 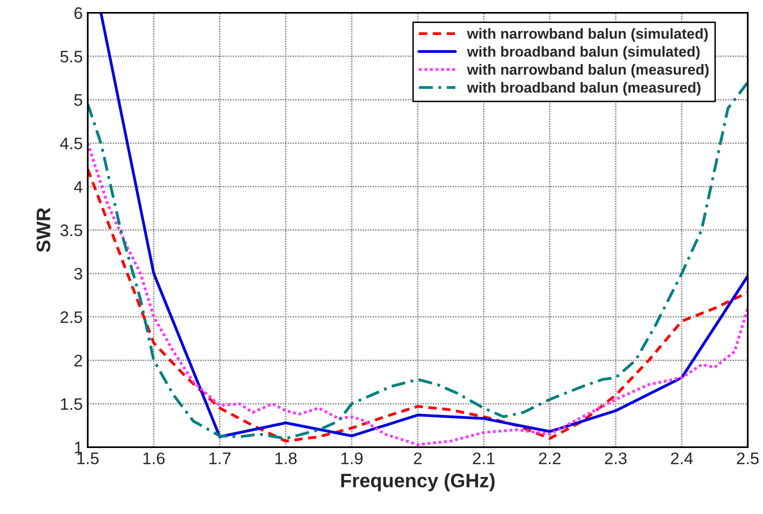 I want to click on x-tick-label: 2.3, so click(x=615, y=458).